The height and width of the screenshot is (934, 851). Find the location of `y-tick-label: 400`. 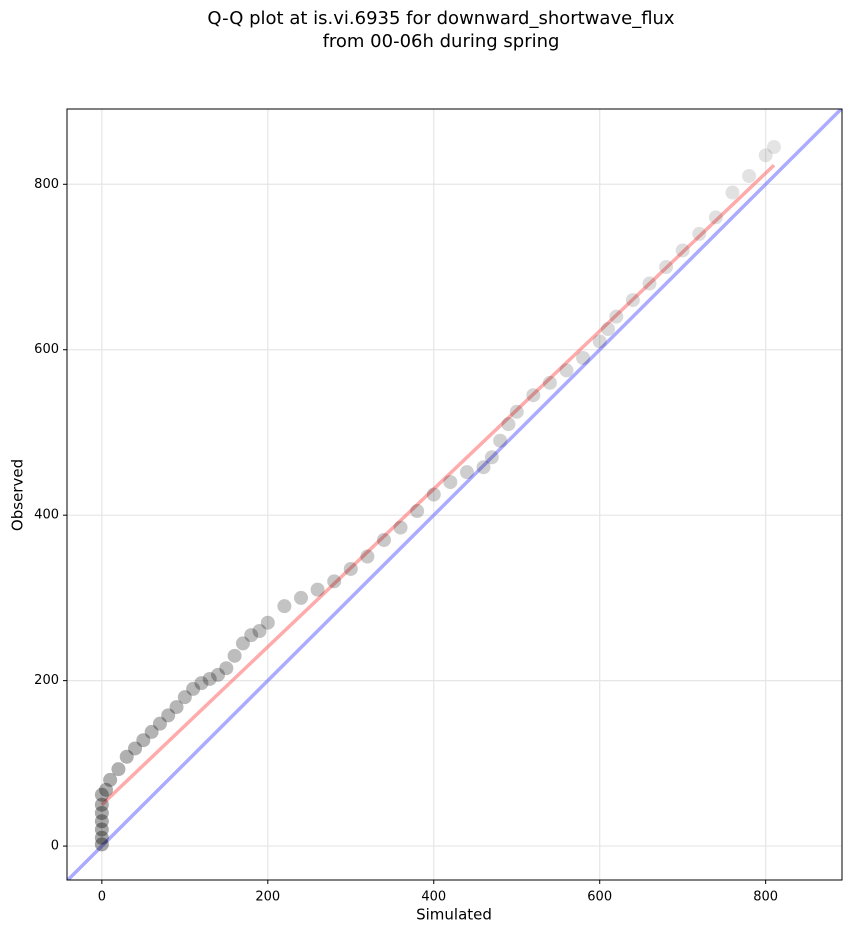

y-tick-label: 400 is located at coordinates (46, 515).